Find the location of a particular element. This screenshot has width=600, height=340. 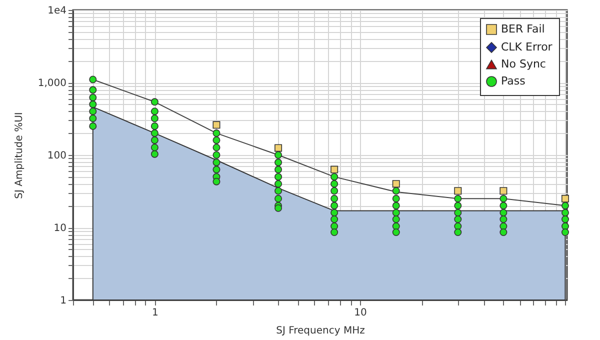

legend-label: Pass is located at coordinates (513, 81).